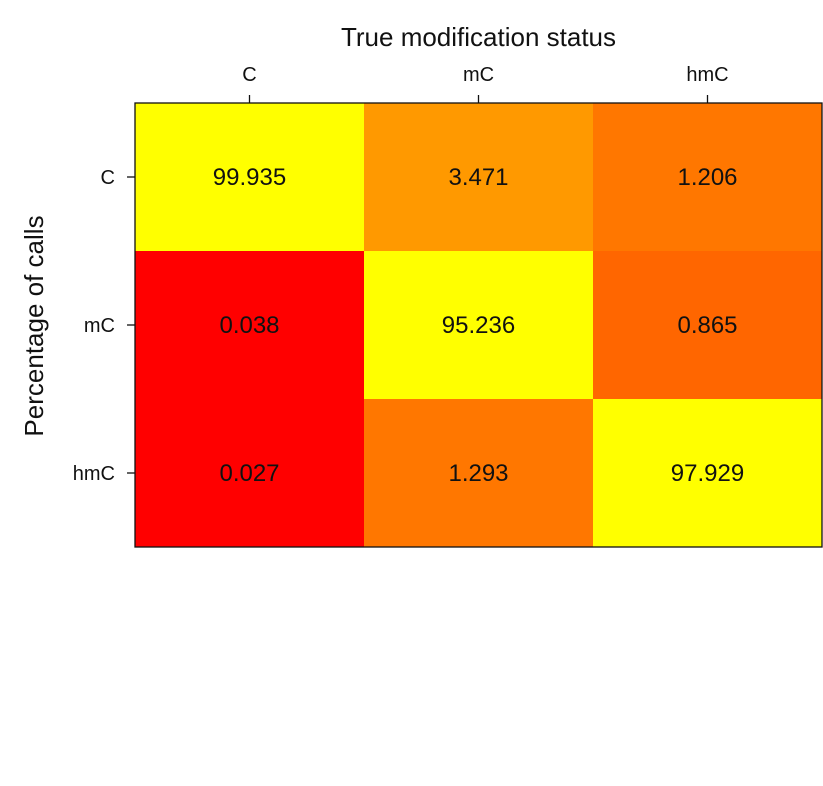 This screenshot has width=823, height=786. I want to click on cell-value-label: 1.293, so click(478, 473).